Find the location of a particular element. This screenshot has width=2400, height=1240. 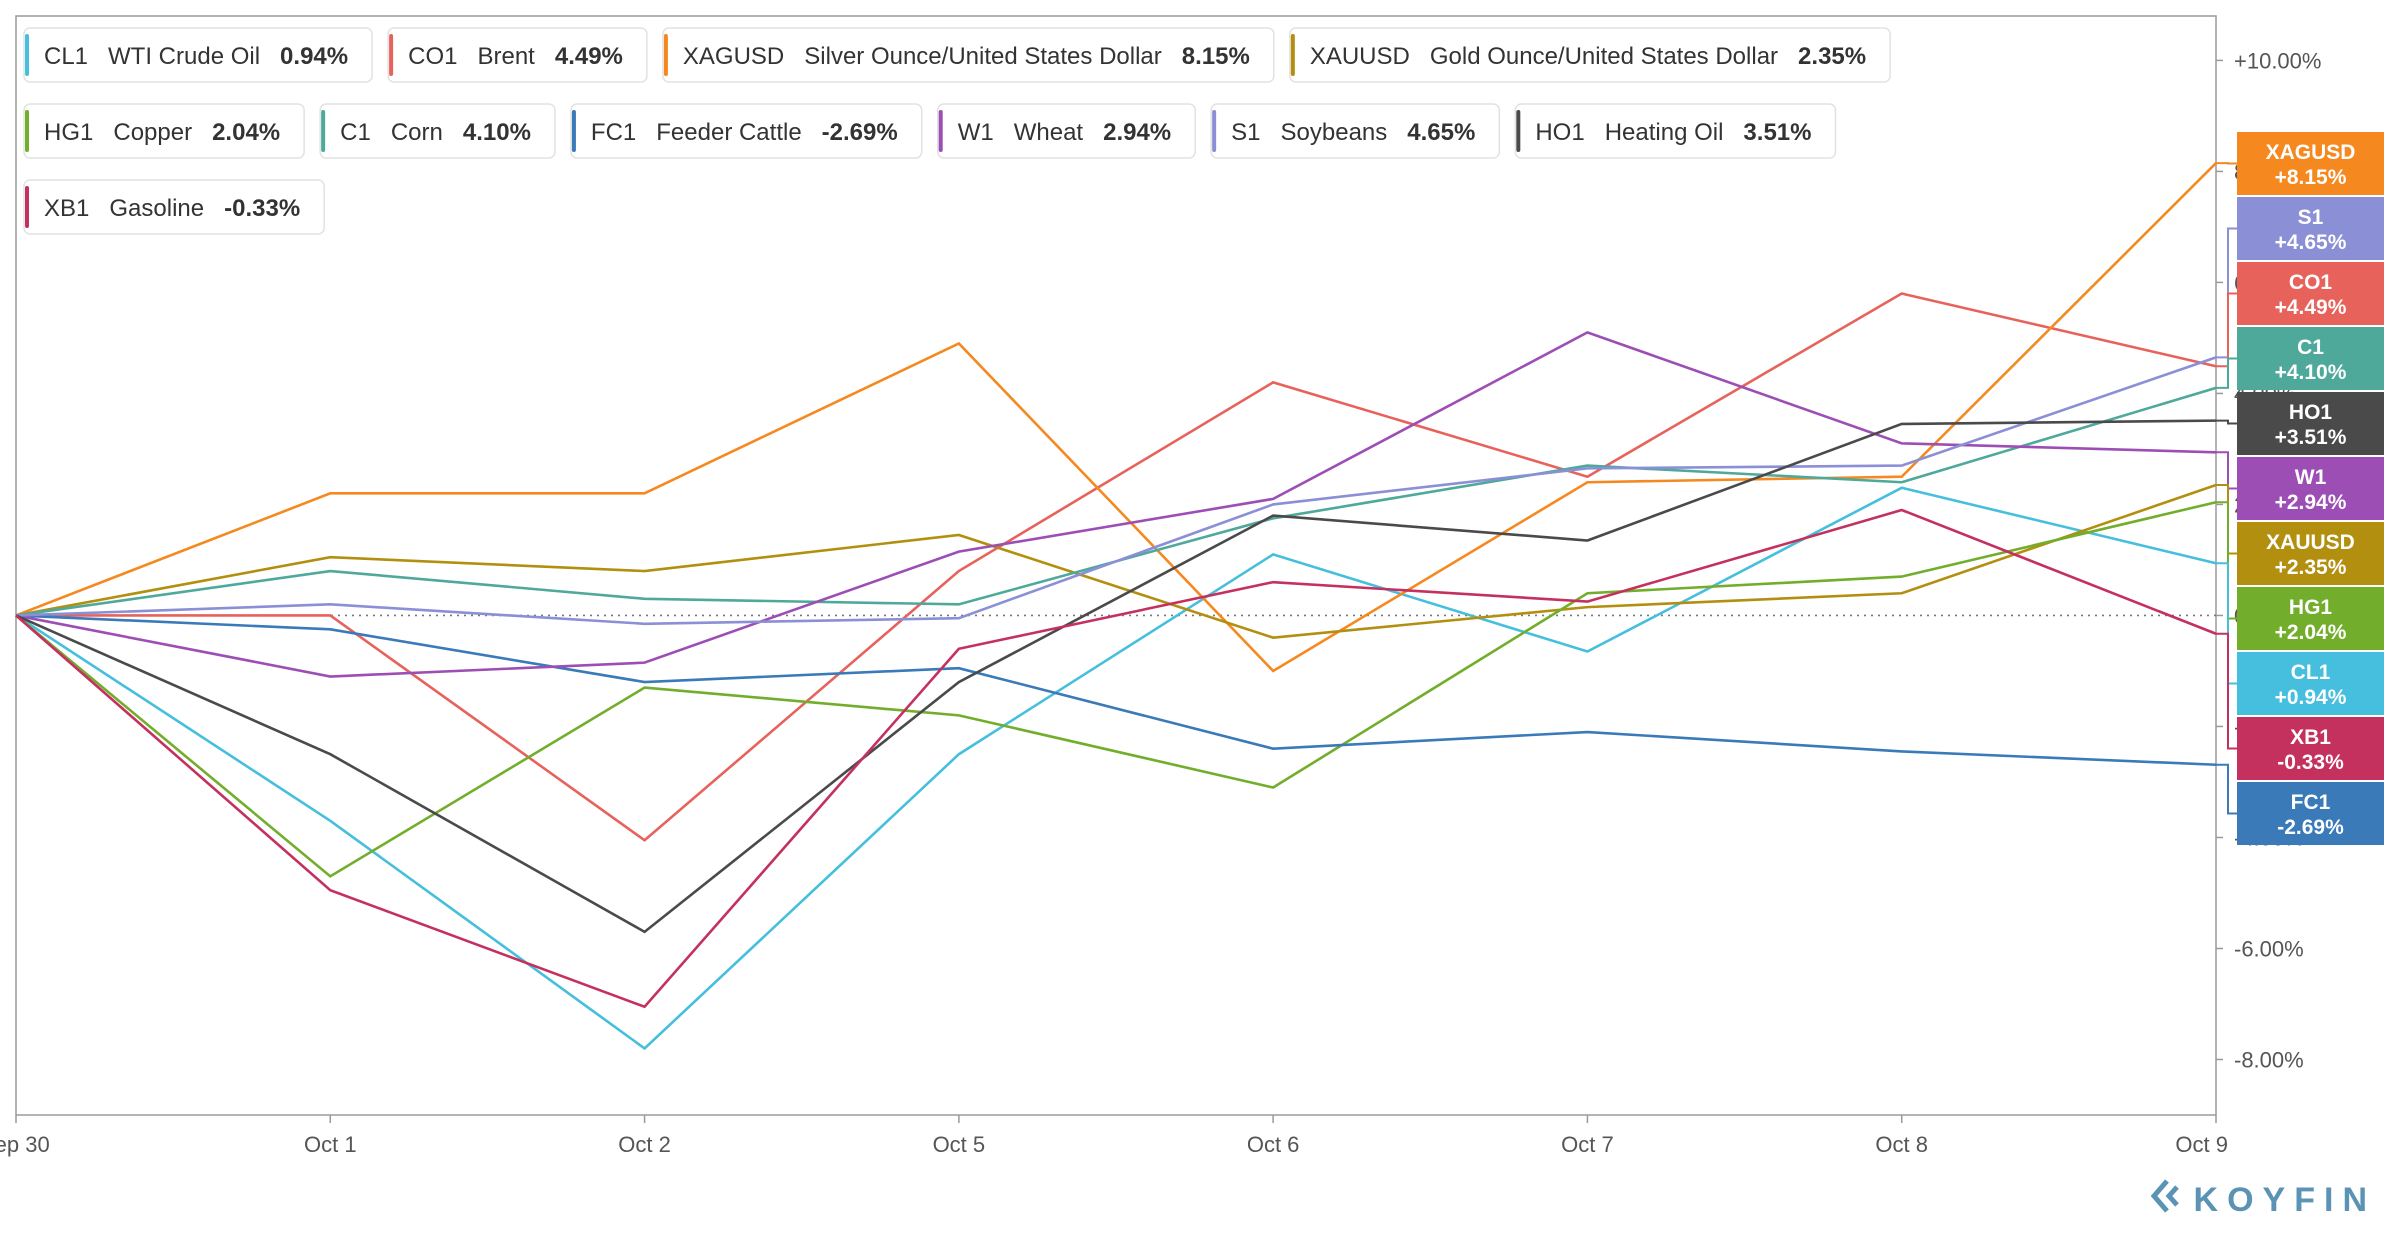

legend-code: S1 is located at coordinates (1245, 132).